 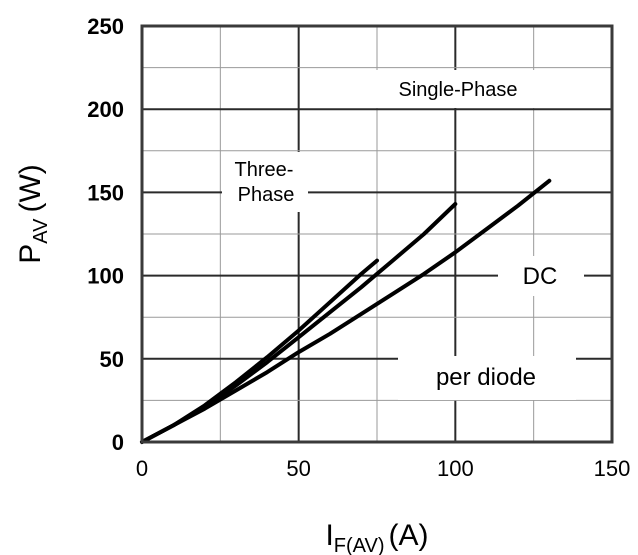 What do you see at coordinates (33, 214) in the screenshot?
I see `y-axis-label: PAV (W)` at bounding box center [33, 214].